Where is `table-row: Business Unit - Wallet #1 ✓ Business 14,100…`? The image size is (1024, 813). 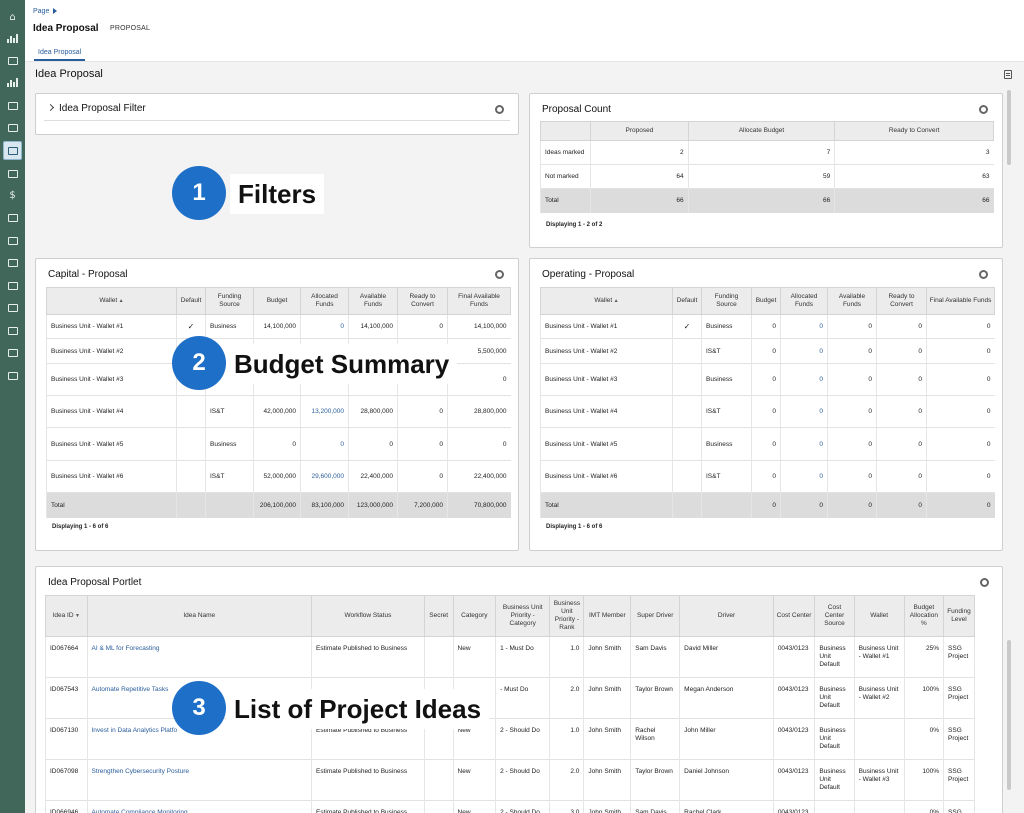 table-row: Business Unit - Wallet #1 ✓ Business 14,100… is located at coordinates (278, 326).